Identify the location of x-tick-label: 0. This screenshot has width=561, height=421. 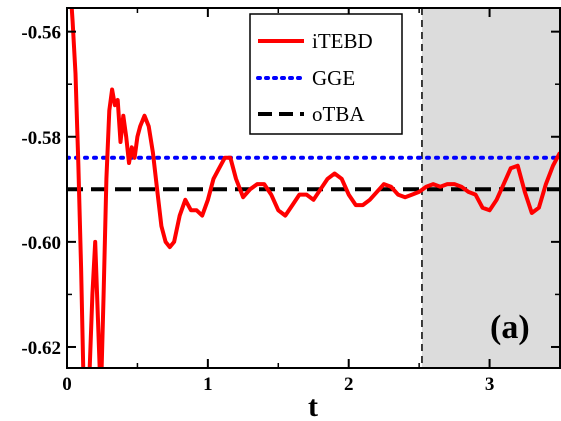
(67, 384).